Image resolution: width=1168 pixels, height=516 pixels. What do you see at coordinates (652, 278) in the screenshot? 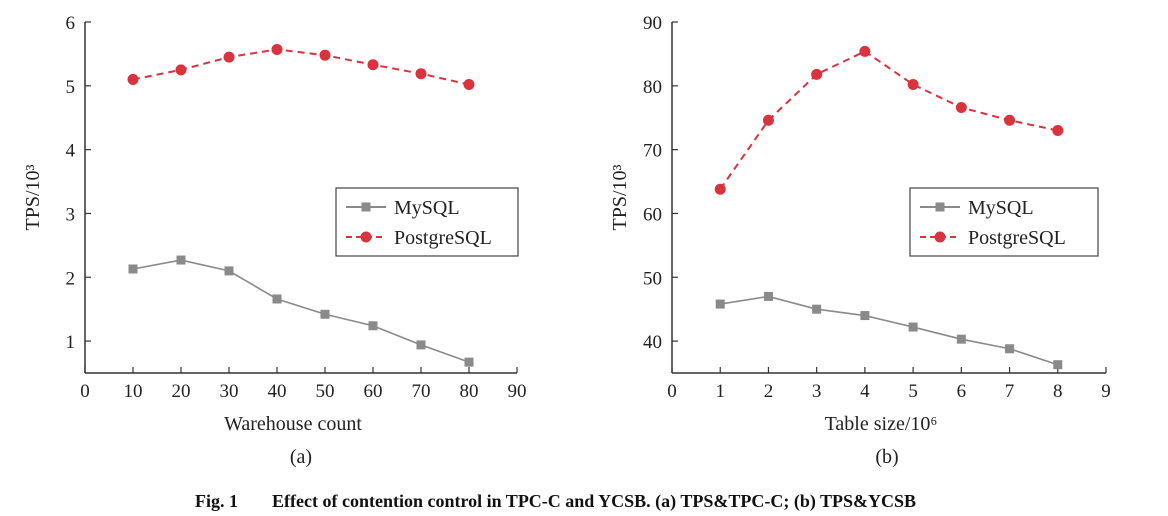
I see `y-tick-label: 50` at bounding box center [652, 278].